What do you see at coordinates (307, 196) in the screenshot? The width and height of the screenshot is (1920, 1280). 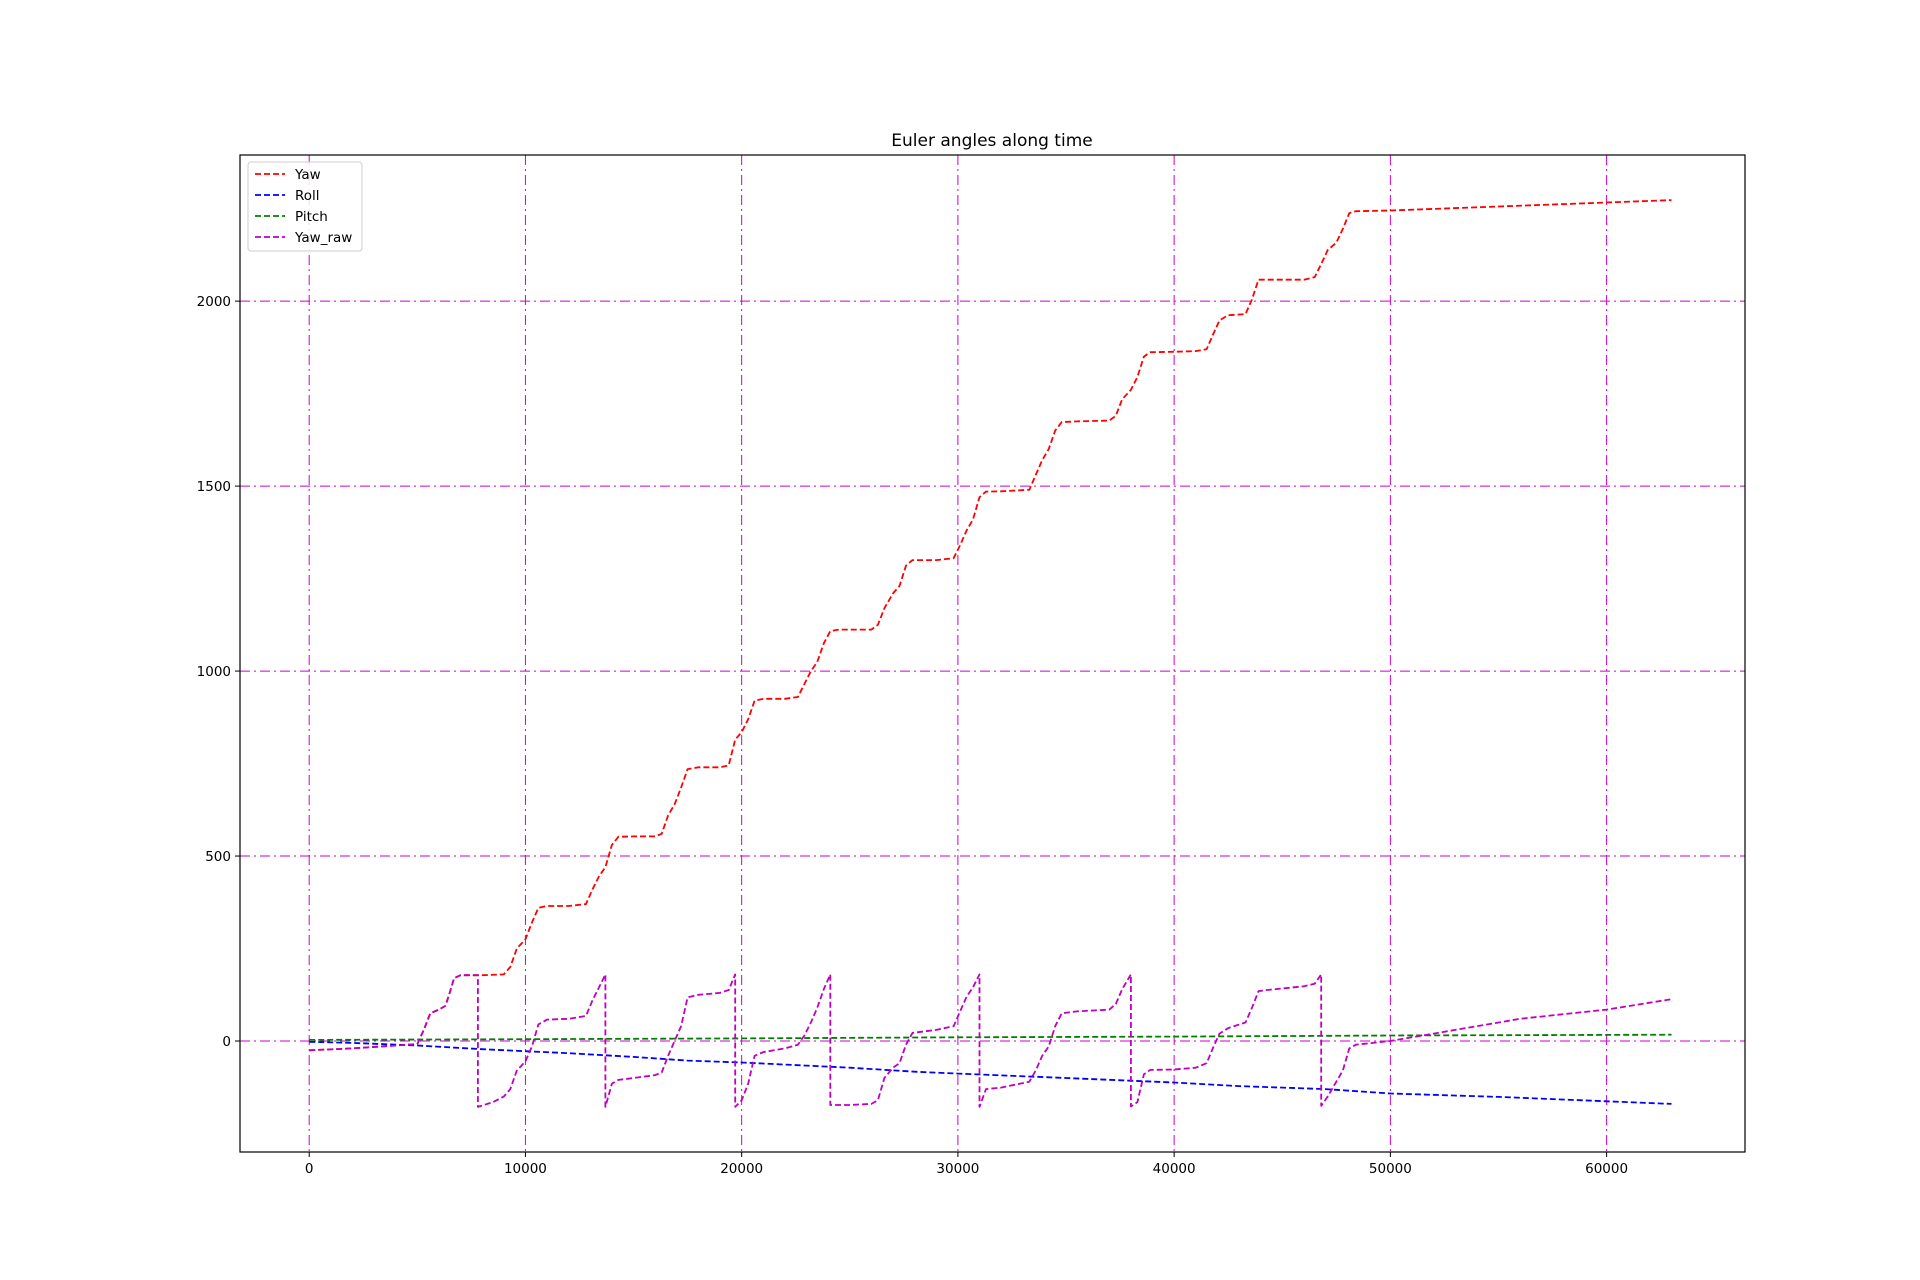 I see `legend-label-roll: Roll` at bounding box center [307, 196].